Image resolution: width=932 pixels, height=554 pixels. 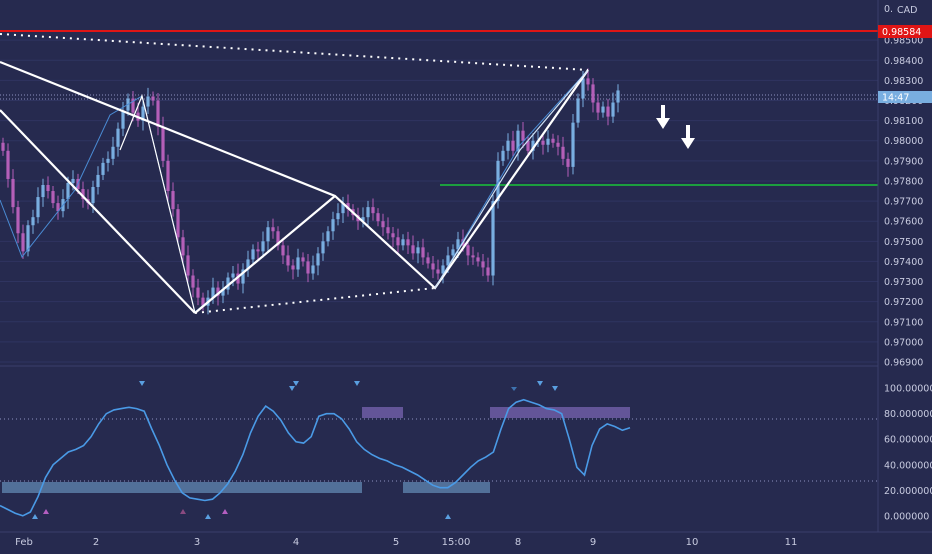 What do you see at coordinates (908, 440) in the screenshot?
I see `osc-tick-label: 60.000000` at bounding box center [908, 440].